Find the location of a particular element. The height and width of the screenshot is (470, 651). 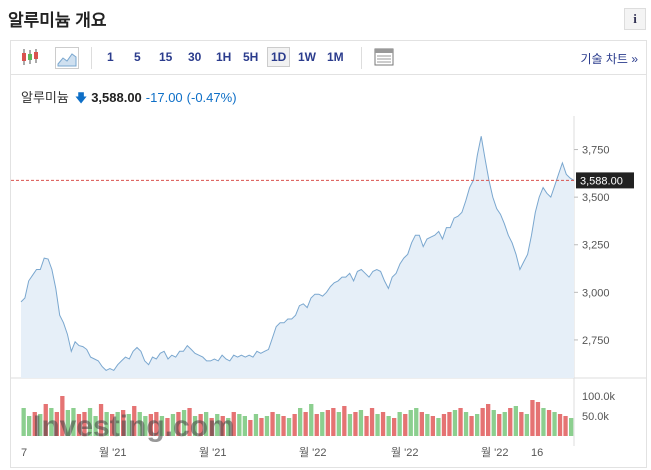

last-price: 3,588.00 is located at coordinates (116, 97).